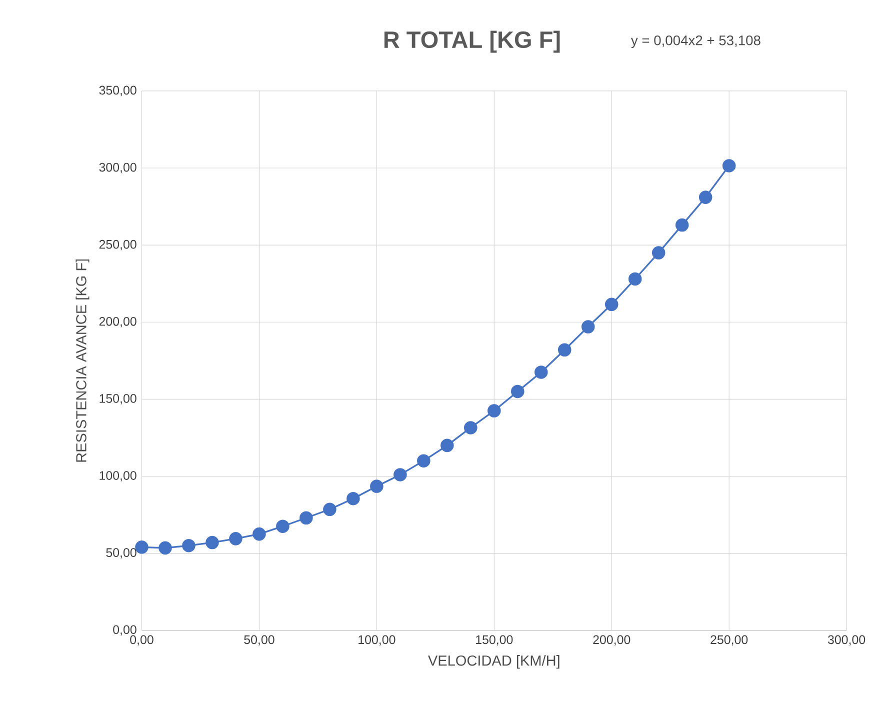 Image resolution: width=880 pixels, height=711 pixels. Describe the element at coordinates (117, 322) in the screenshot. I see `y-tick-label: 200,00` at that location.